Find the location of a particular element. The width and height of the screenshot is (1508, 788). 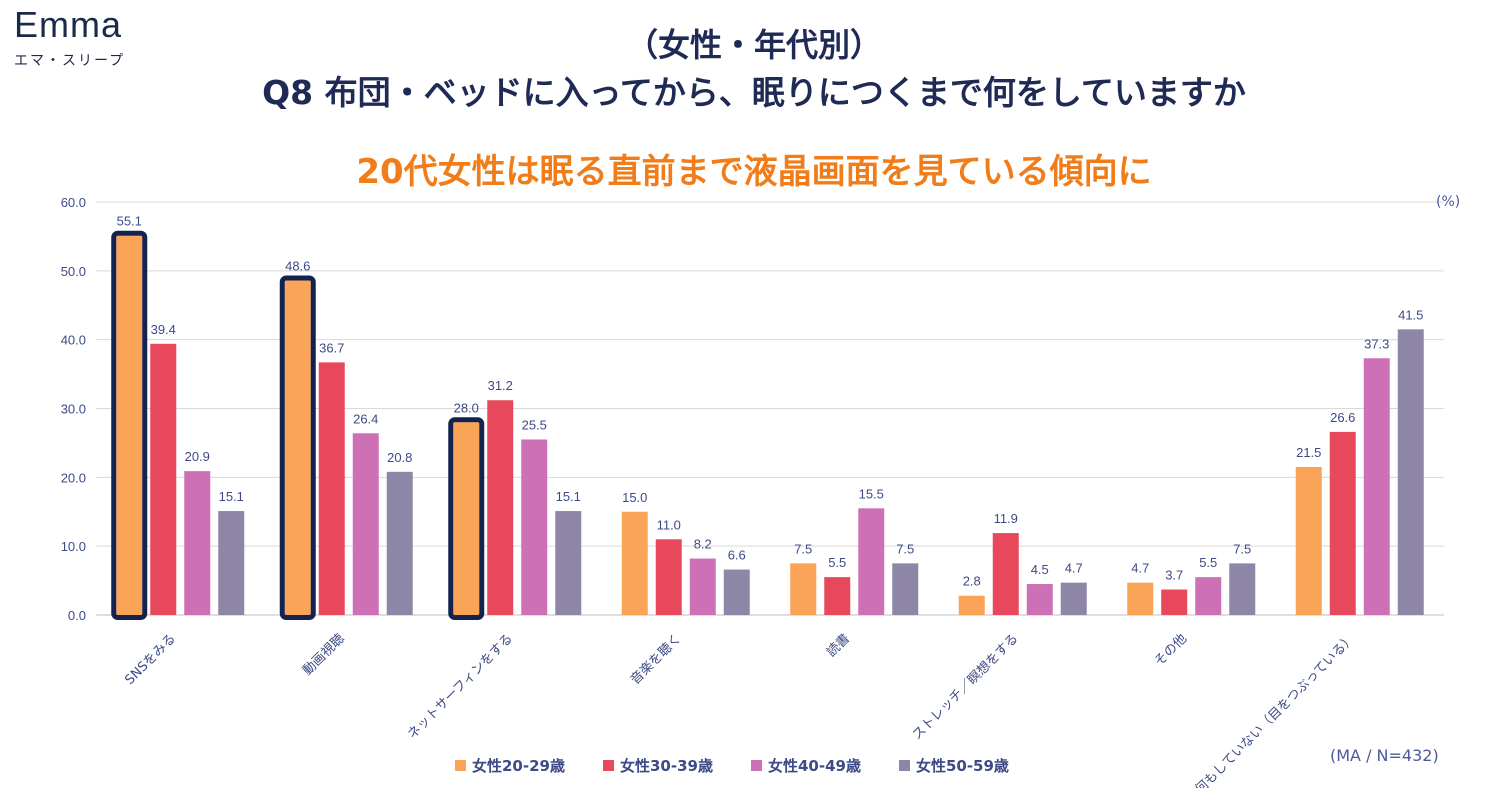

data-label: 41.5 is located at coordinates (1410, 314).